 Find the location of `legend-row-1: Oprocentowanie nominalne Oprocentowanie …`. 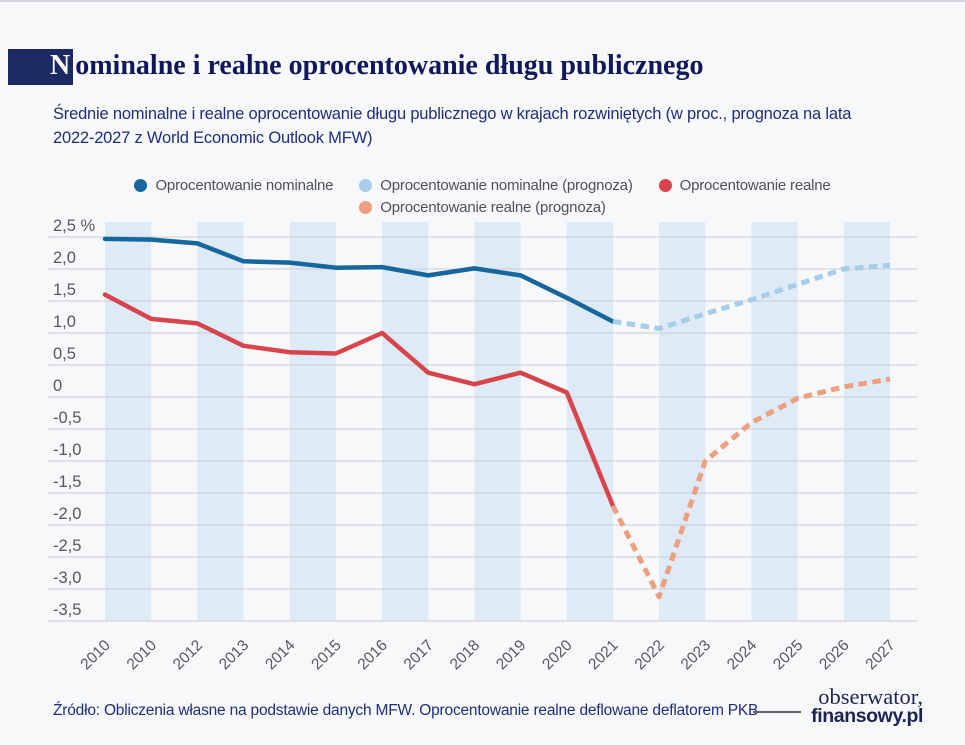

legend-row-1: Oprocentowanie nominalne Oprocentowanie … is located at coordinates (482, 185).